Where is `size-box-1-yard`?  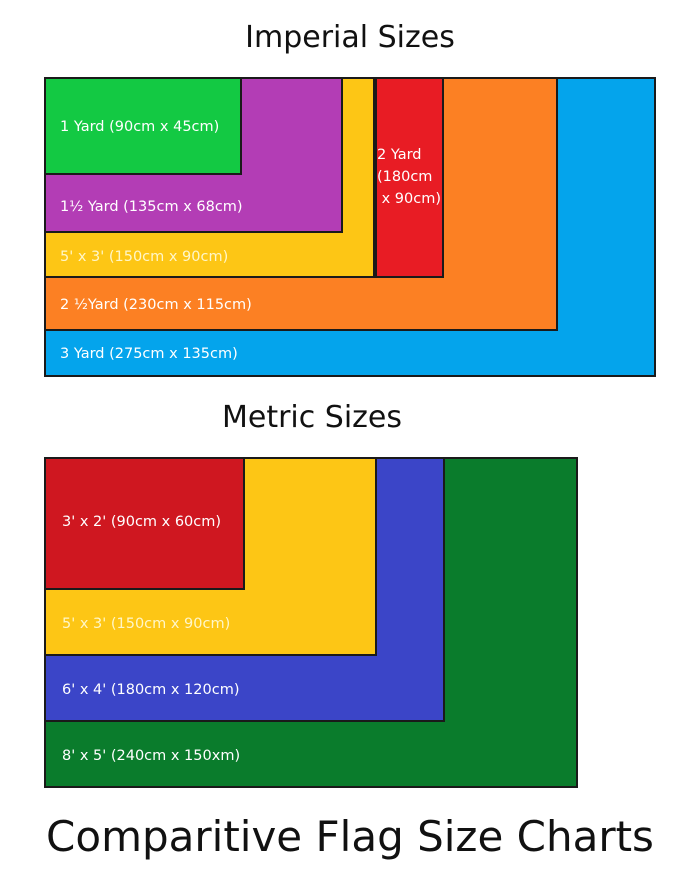 size-box-1-yard is located at coordinates (143, 126).